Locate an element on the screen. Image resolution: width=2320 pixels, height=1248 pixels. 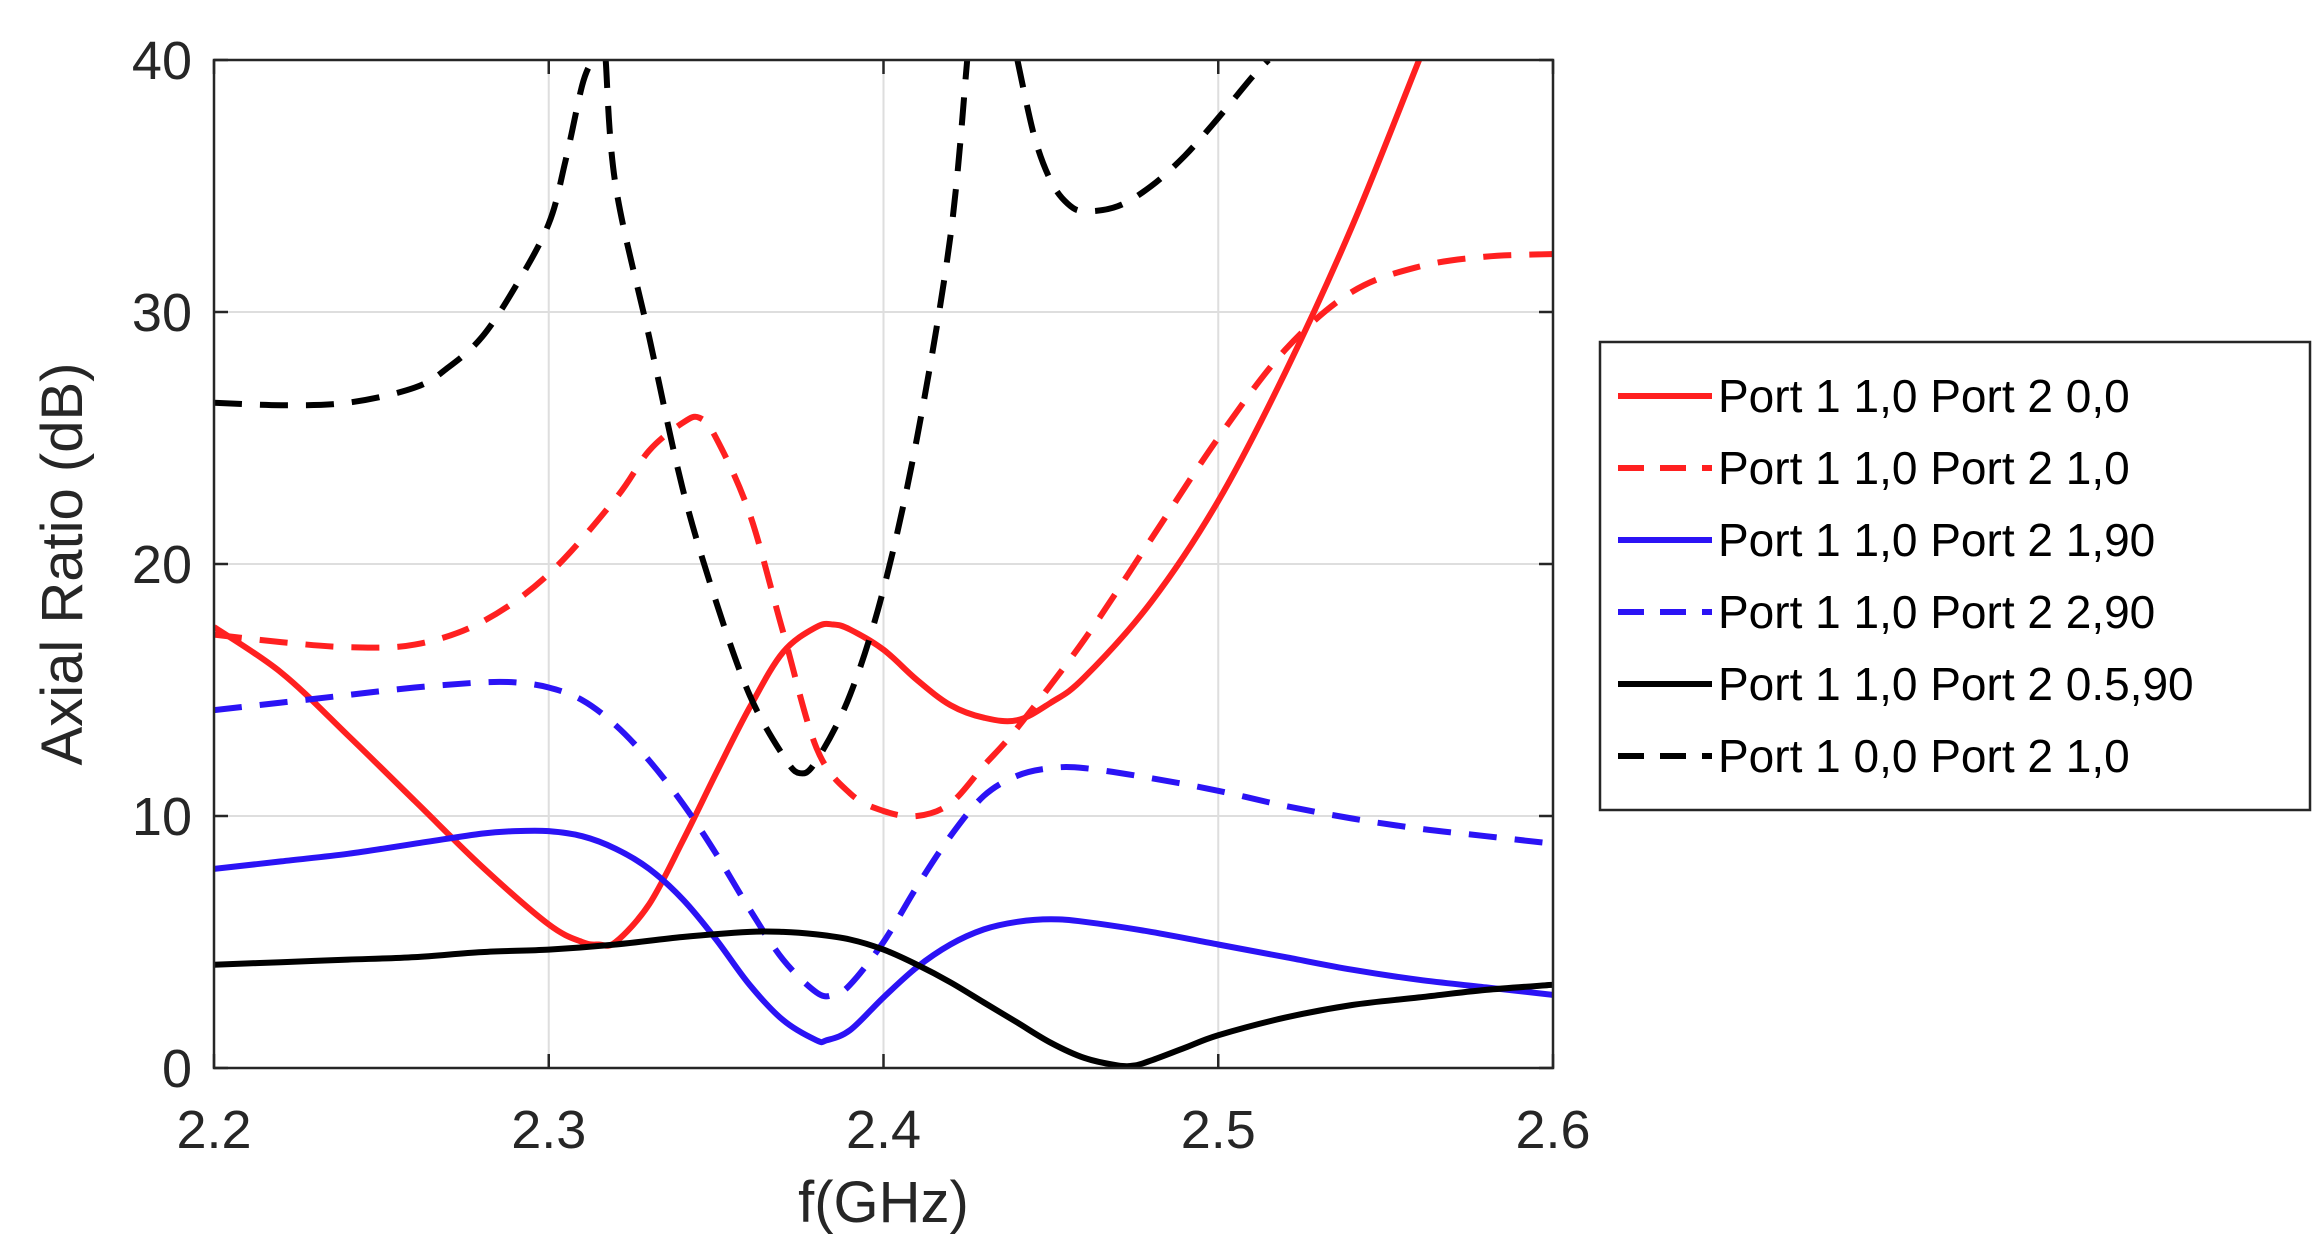
legend-entry-label: Port 1 1,0 Port 2 2,90 is located at coordinates (1936, 612).